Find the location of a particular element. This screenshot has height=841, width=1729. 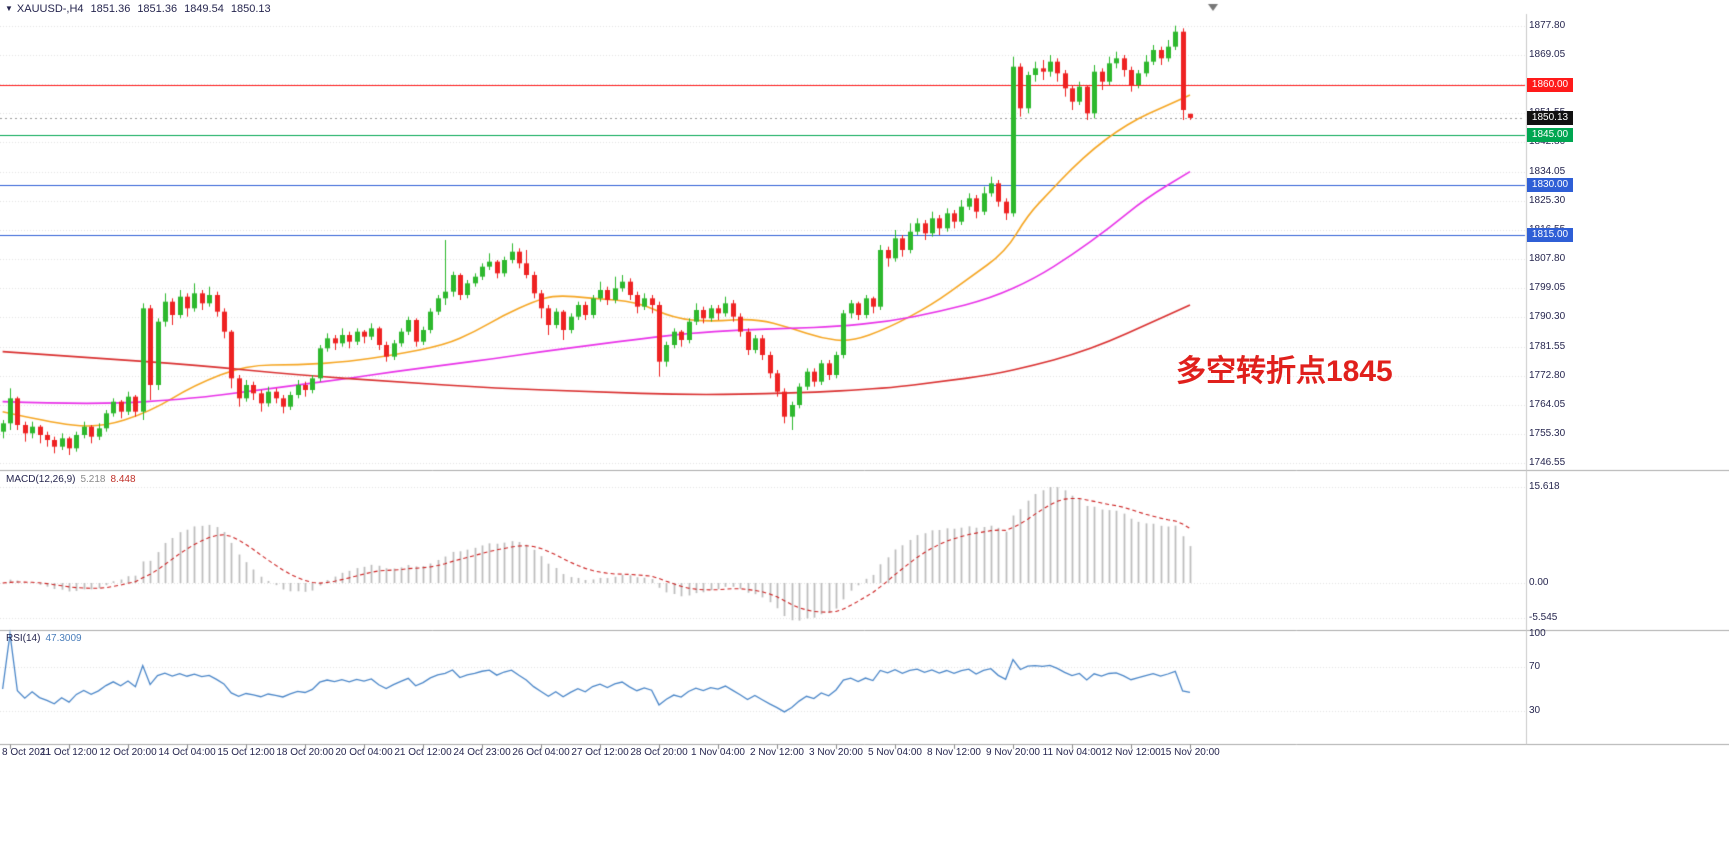

macd-axis-label: 15.618 is located at coordinates (1544, 486).